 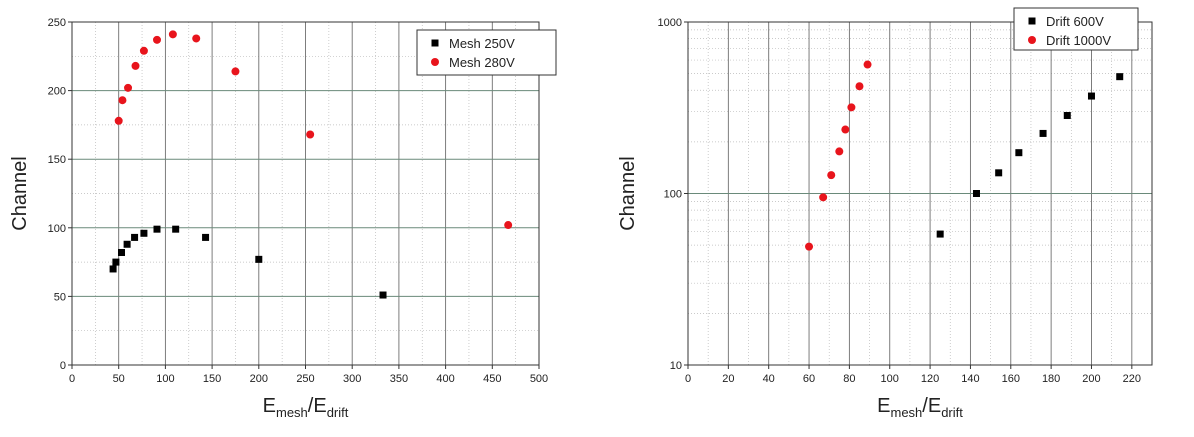 I want to click on x-tick-label: 80, so click(x=849, y=379).